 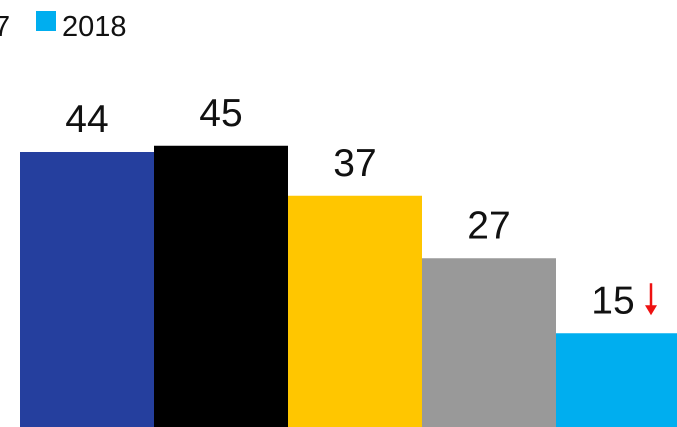 What do you see at coordinates (612, 300) in the screenshot?
I see `value-label-5: 15` at bounding box center [612, 300].